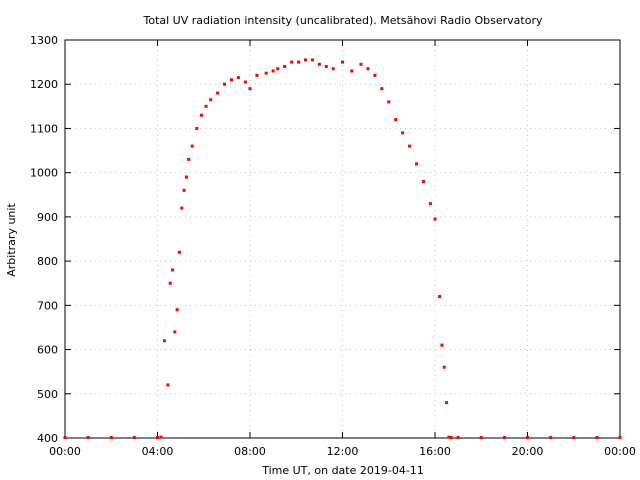  I want to click on y-axis-label: Arbitrary unit, so click(11, 240).